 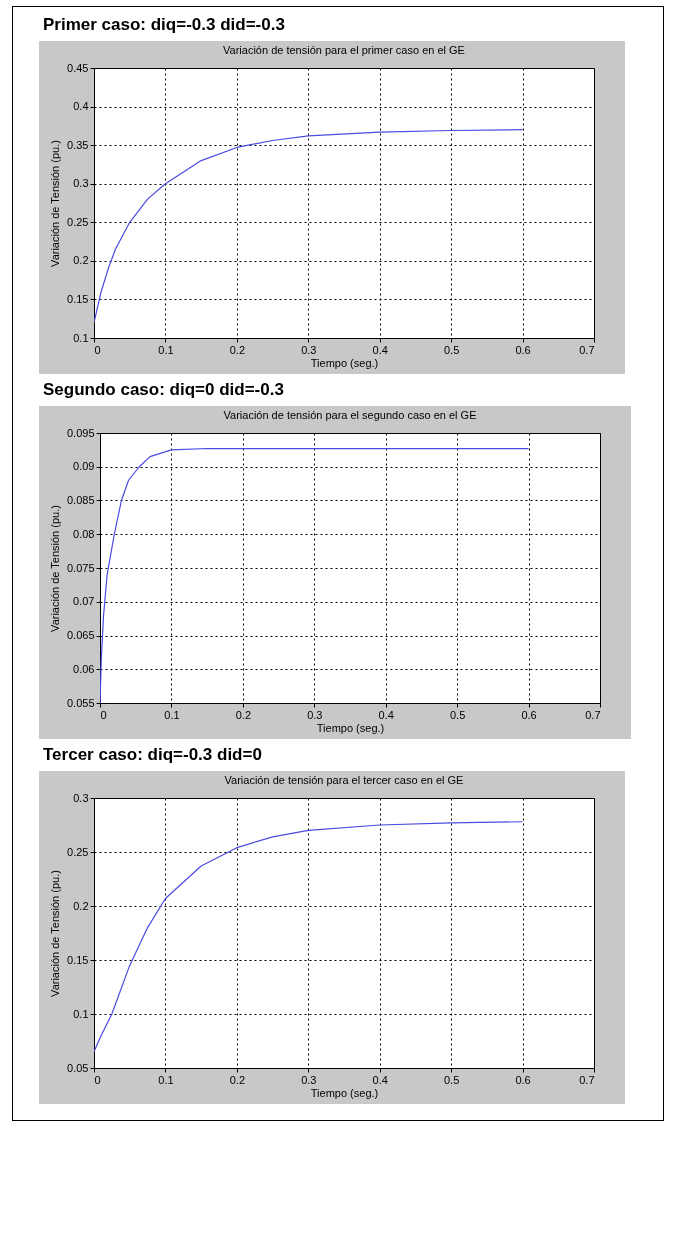 I want to click on y-tick-label: 0.08, so click(x=84, y=533).